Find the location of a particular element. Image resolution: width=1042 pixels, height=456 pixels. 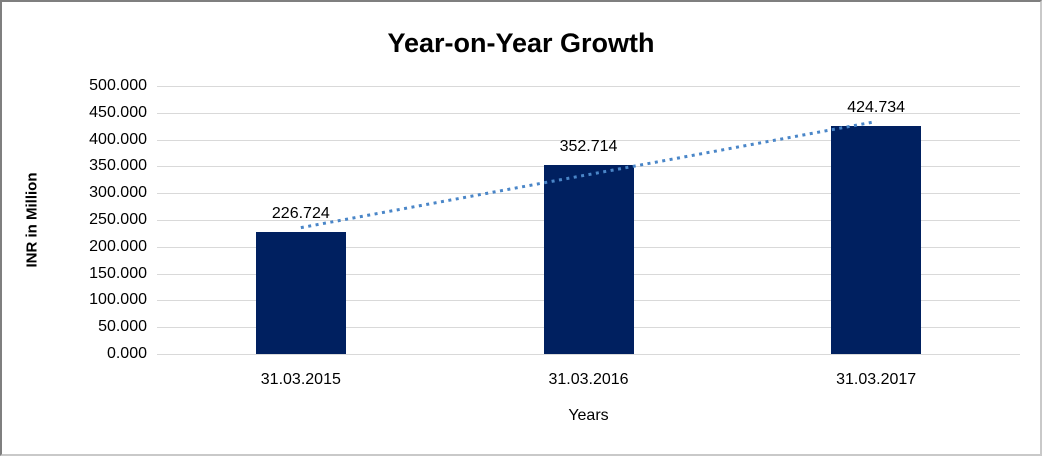

x-tick-label: 31.03.2016 is located at coordinates (588, 379).